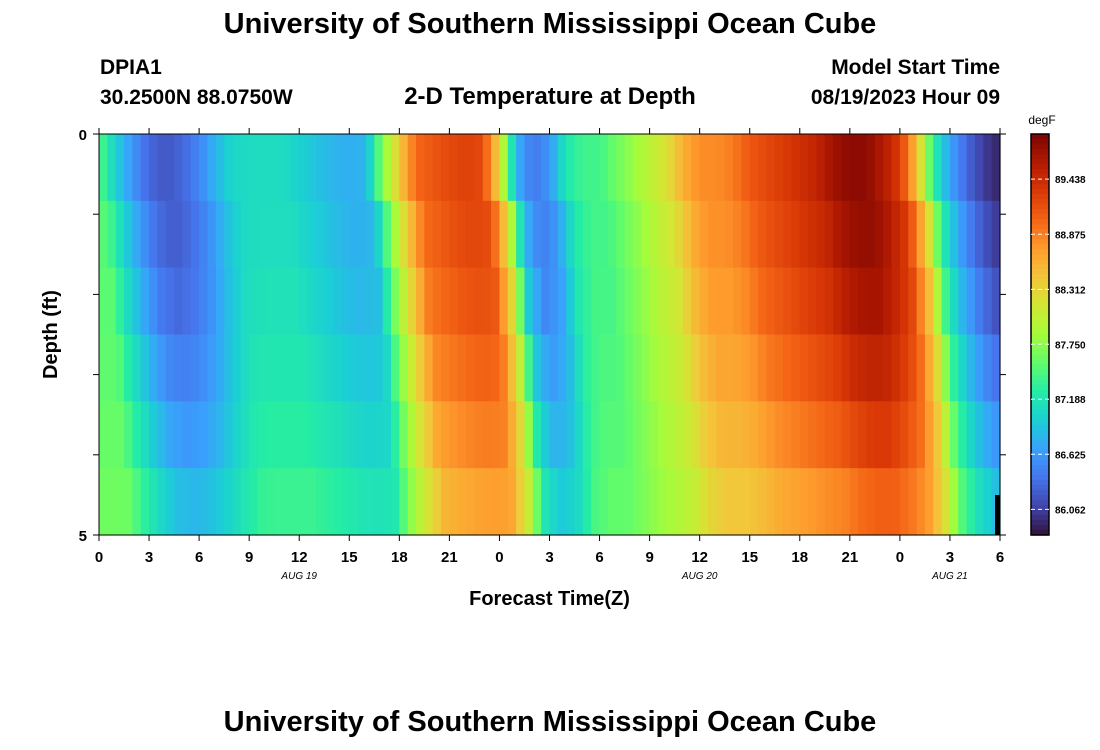 Image resolution: width=1100 pixels, height=750 pixels. Describe the element at coordinates (799, 557) in the screenshot. I see `x-tick-label: 18` at that location.